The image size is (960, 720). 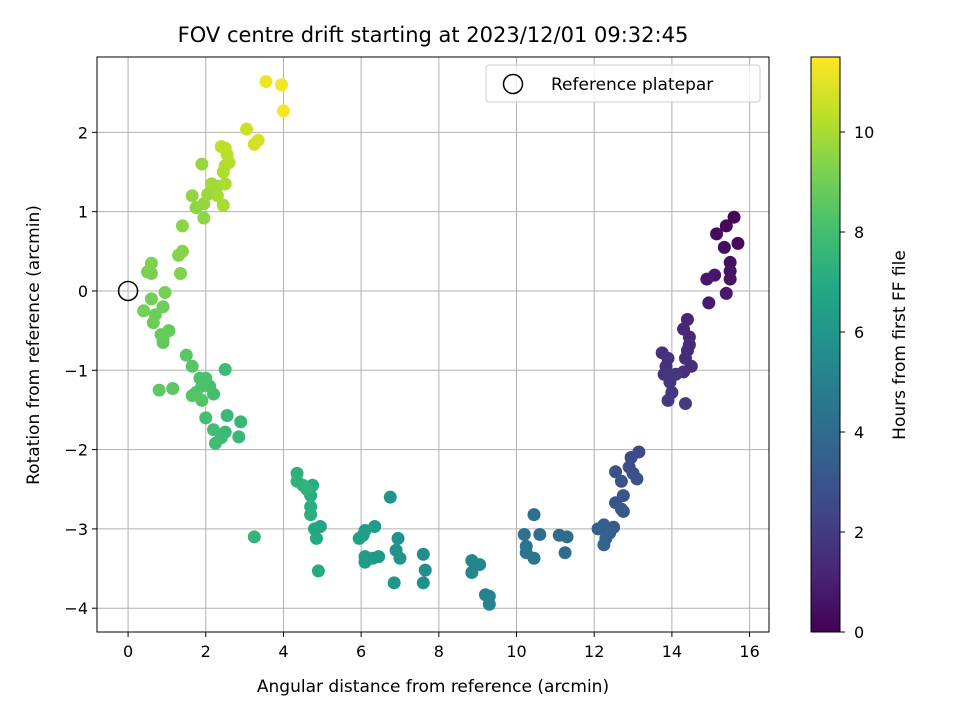 What do you see at coordinates (857, 382) in the screenshot?
I see `colorbar-ticks: 0 2 4 6 8 10` at bounding box center [857, 382].